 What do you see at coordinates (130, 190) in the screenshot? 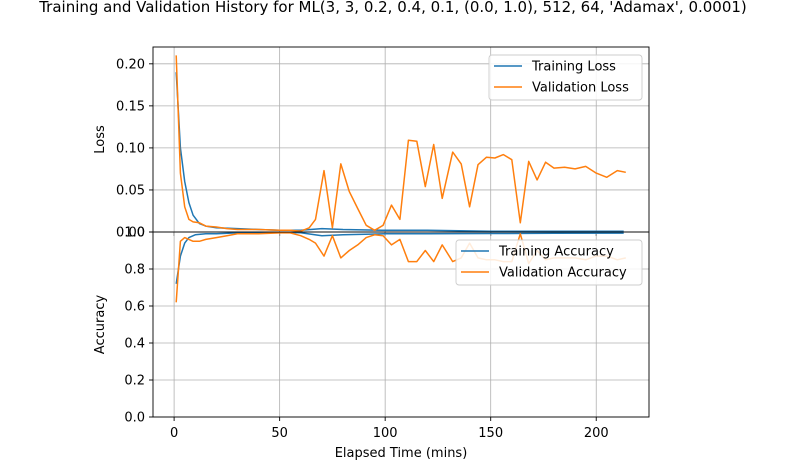
I see `loss-ytick-label-1: 0.05` at bounding box center [130, 190].